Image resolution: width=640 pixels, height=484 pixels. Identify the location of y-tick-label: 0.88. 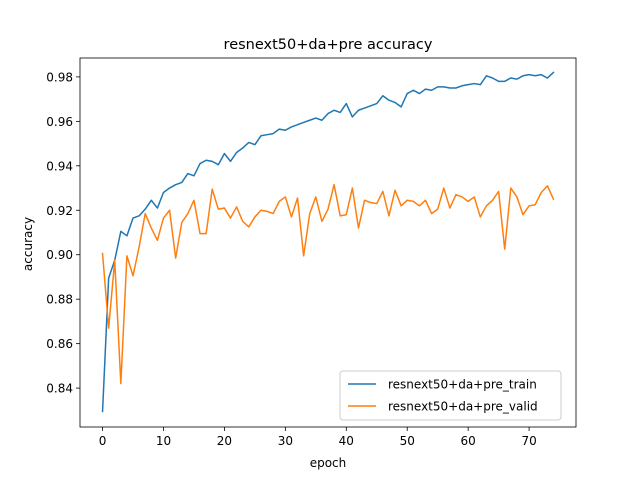
(59, 300).